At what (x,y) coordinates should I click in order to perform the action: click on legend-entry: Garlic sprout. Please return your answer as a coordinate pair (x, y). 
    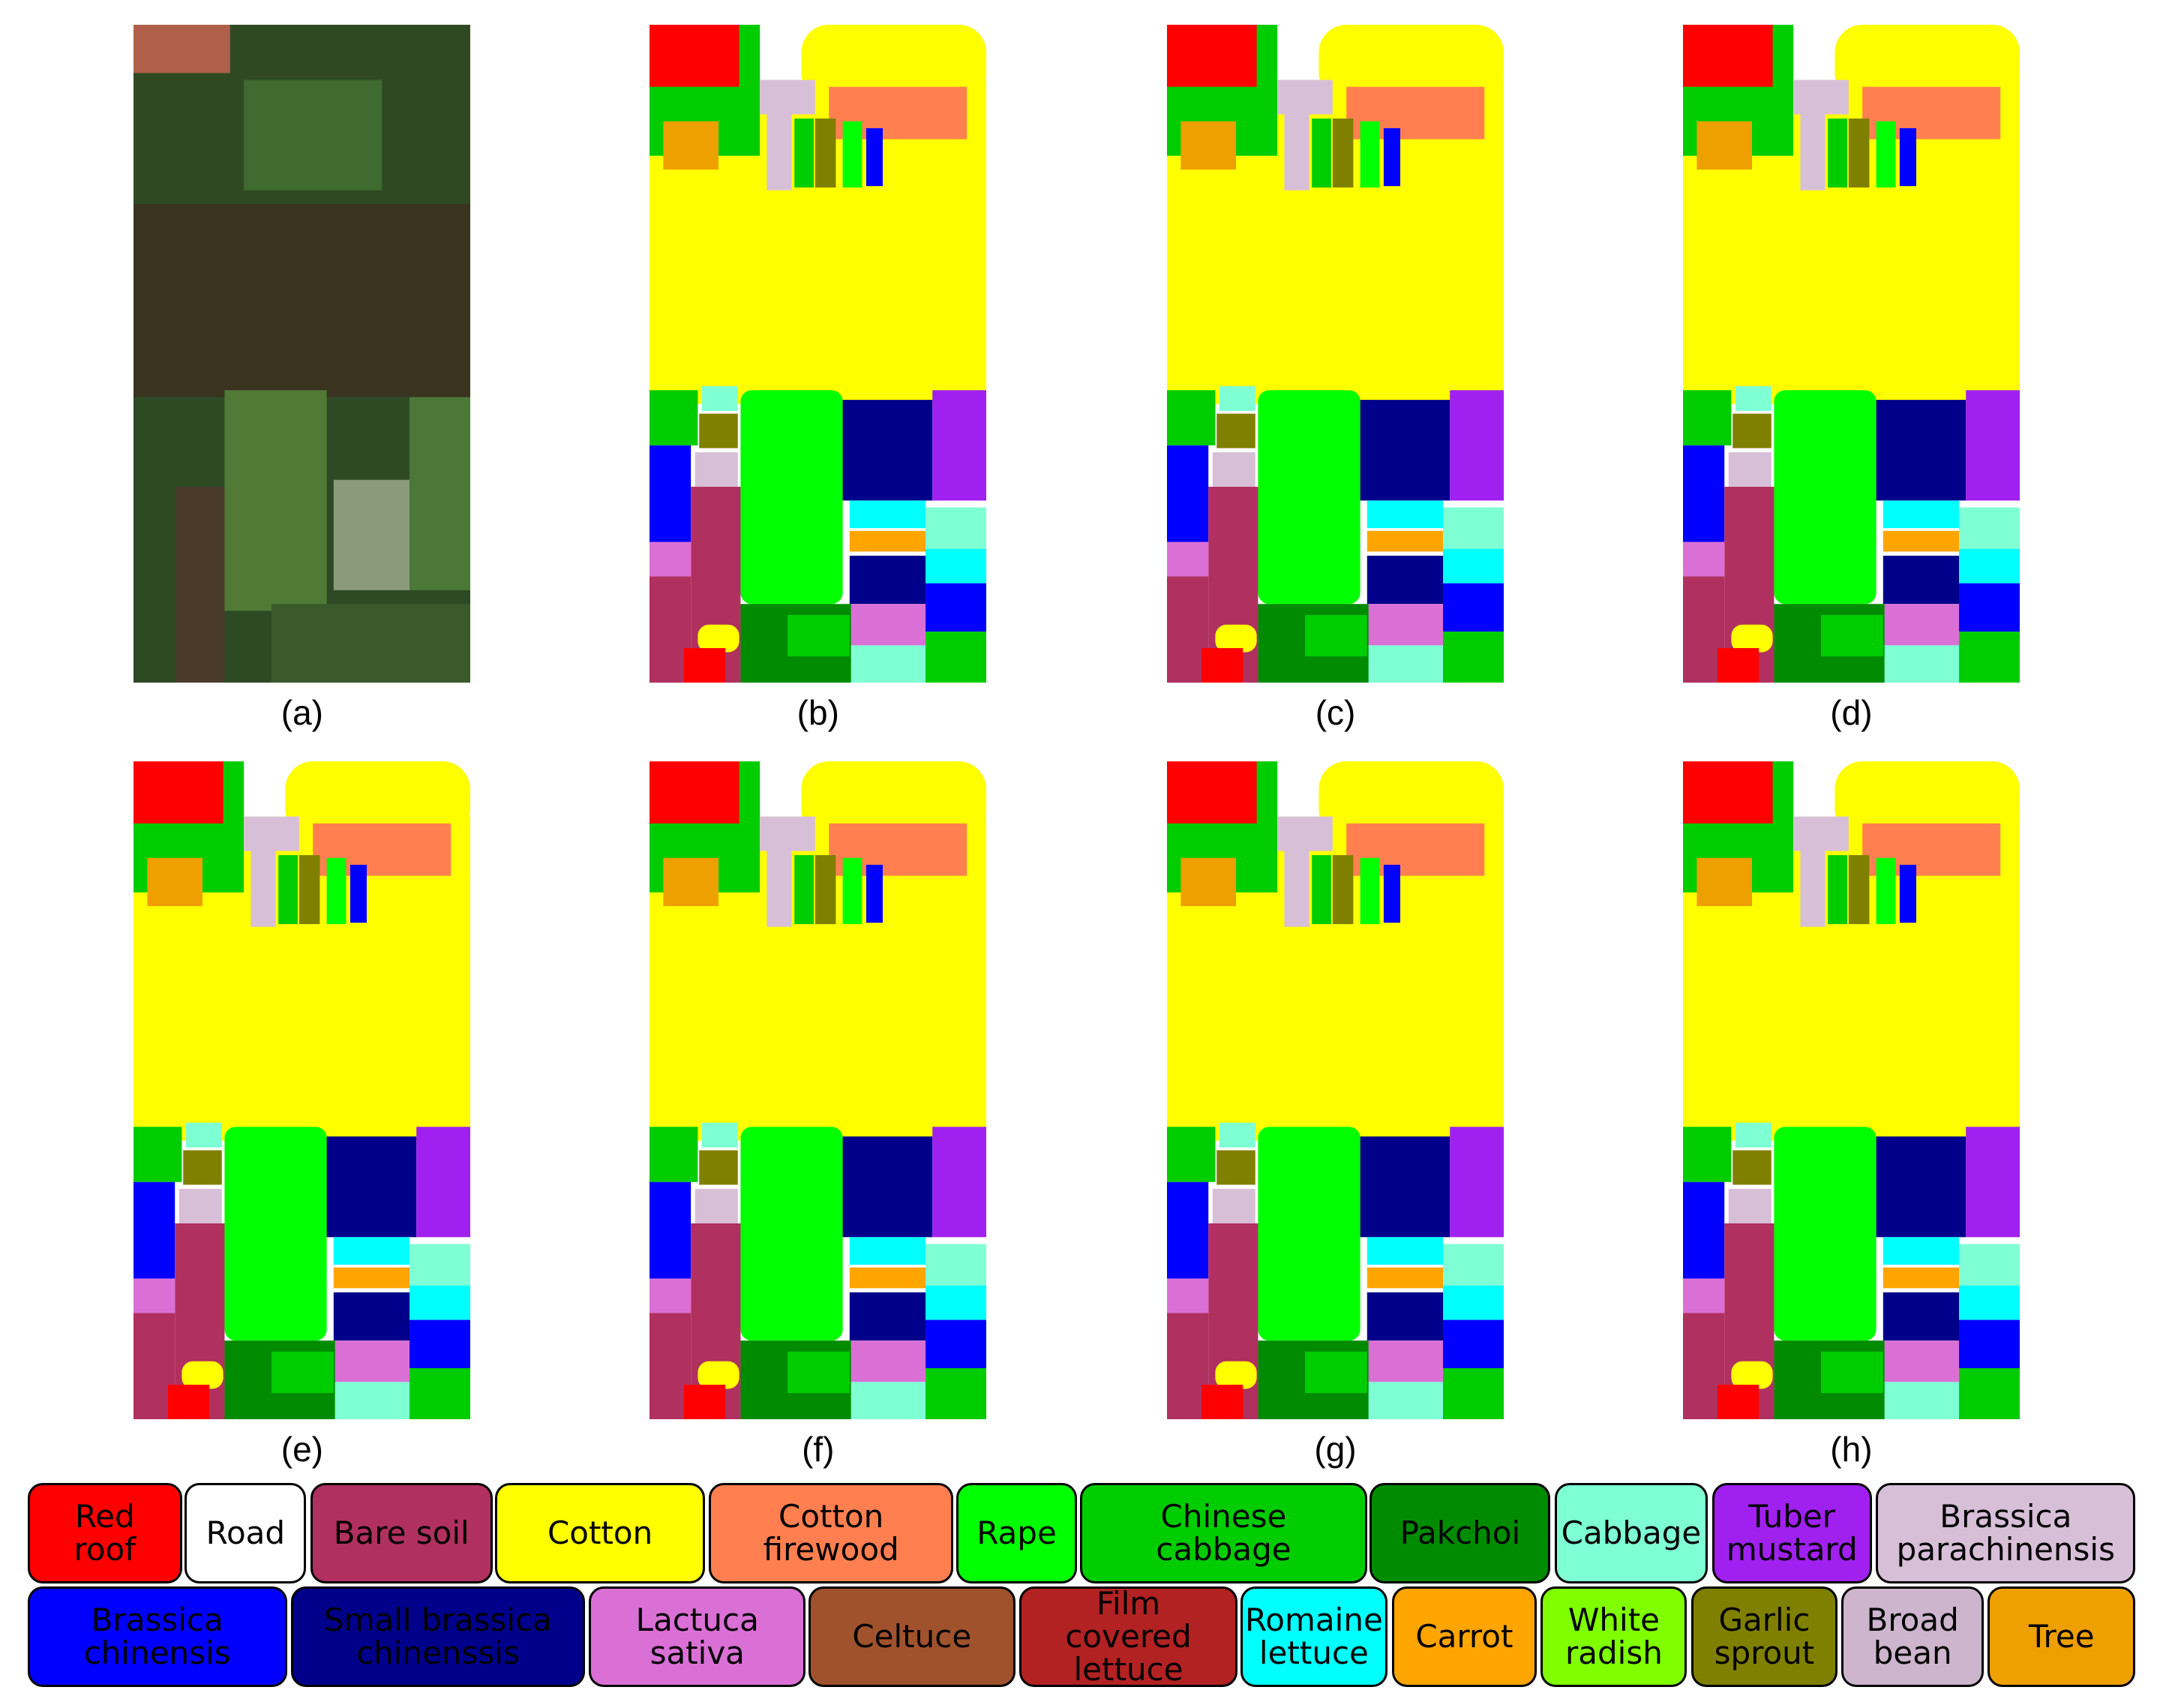
    Looking at the image, I should click on (1764, 1637).